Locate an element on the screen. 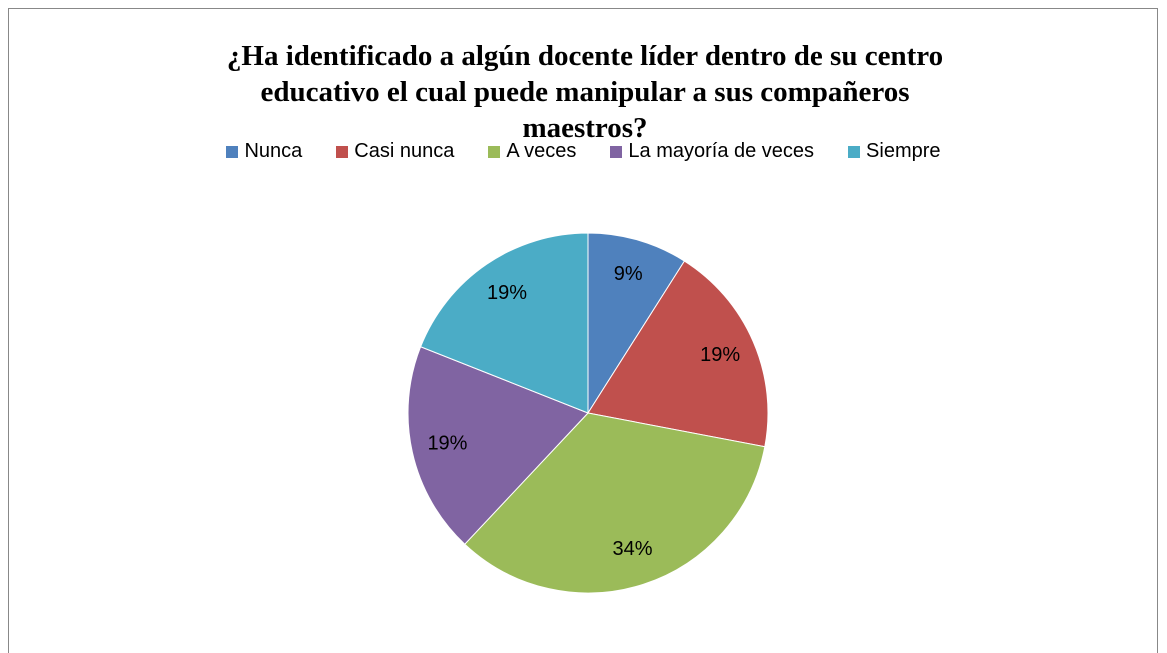  legend-label: Casi nunca is located at coordinates (404, 151).